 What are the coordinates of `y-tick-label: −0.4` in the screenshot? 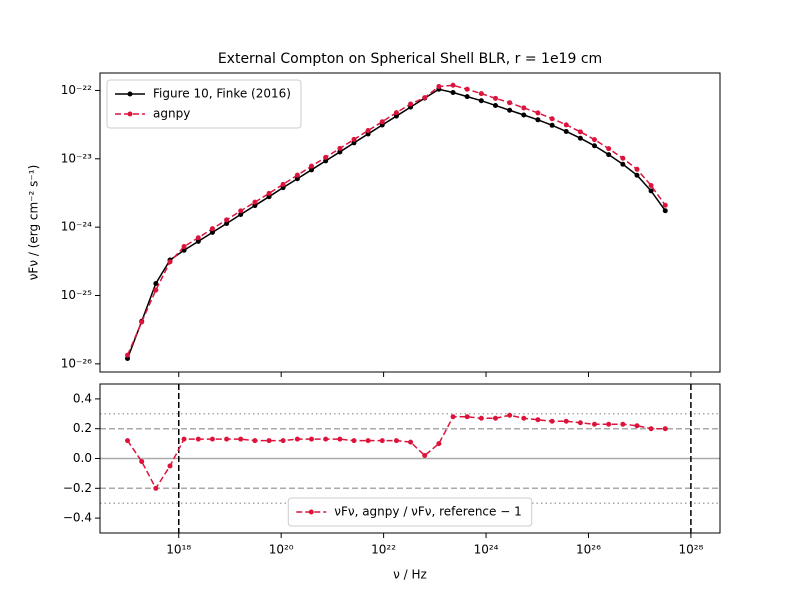 It's located at (77, 518).